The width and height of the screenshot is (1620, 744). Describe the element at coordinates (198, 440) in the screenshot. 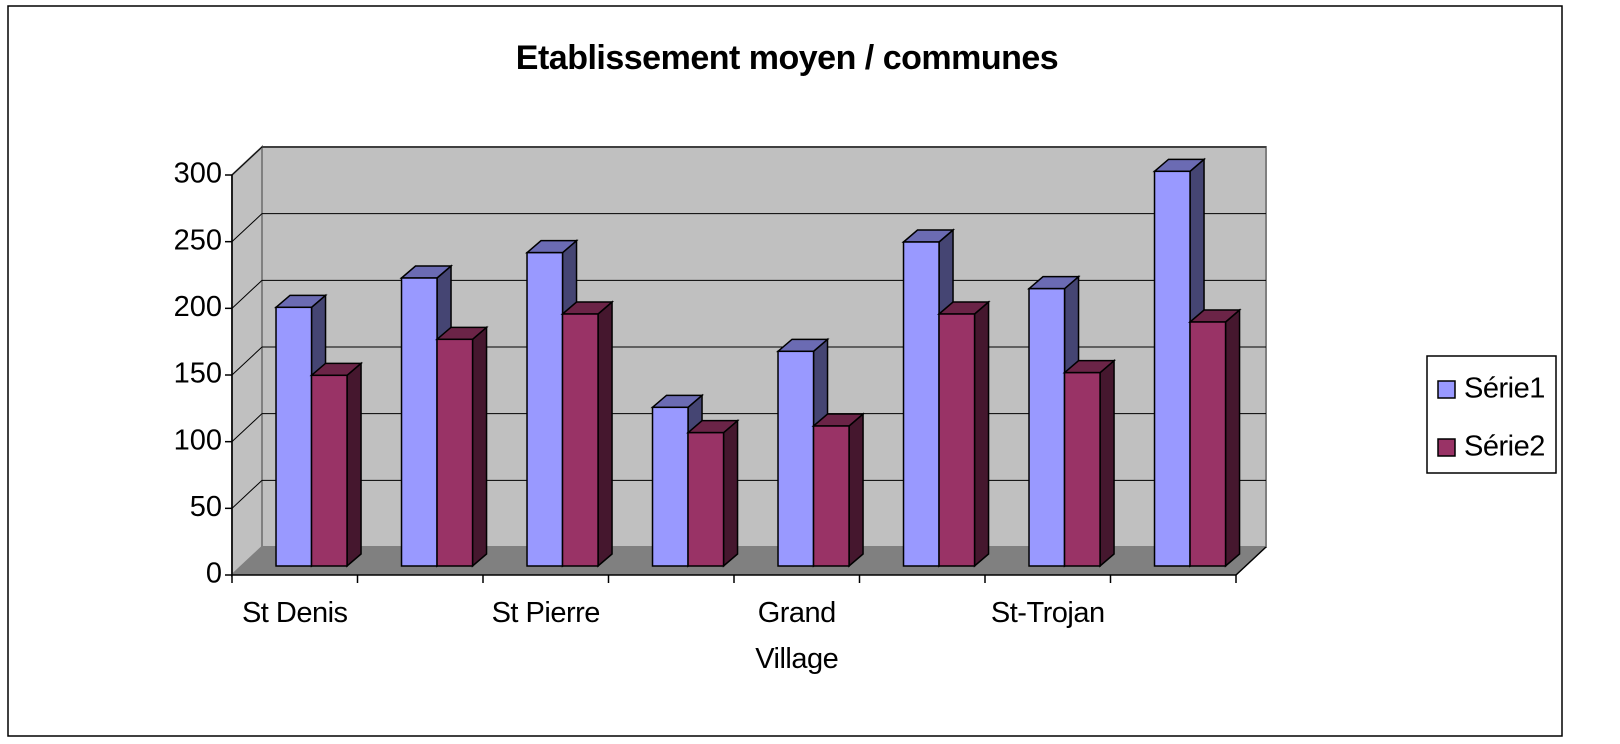

I see `y-tick-label: 100` at that location.